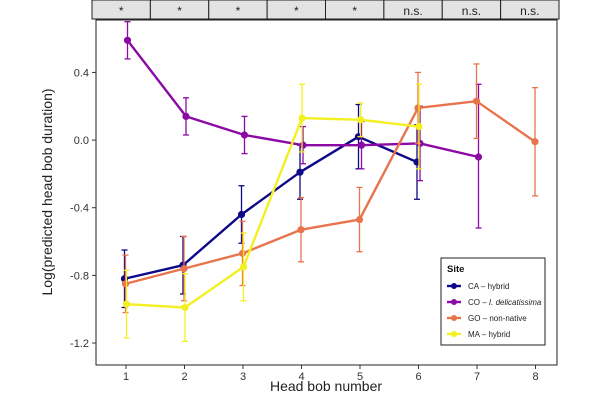 This screenshot has width=600, height=405. What do you see at coordinates (47, 191) in the screenshot?
I see `y-axis-label: Log(predicted head bob duration)` at bounding box center [47, 191].